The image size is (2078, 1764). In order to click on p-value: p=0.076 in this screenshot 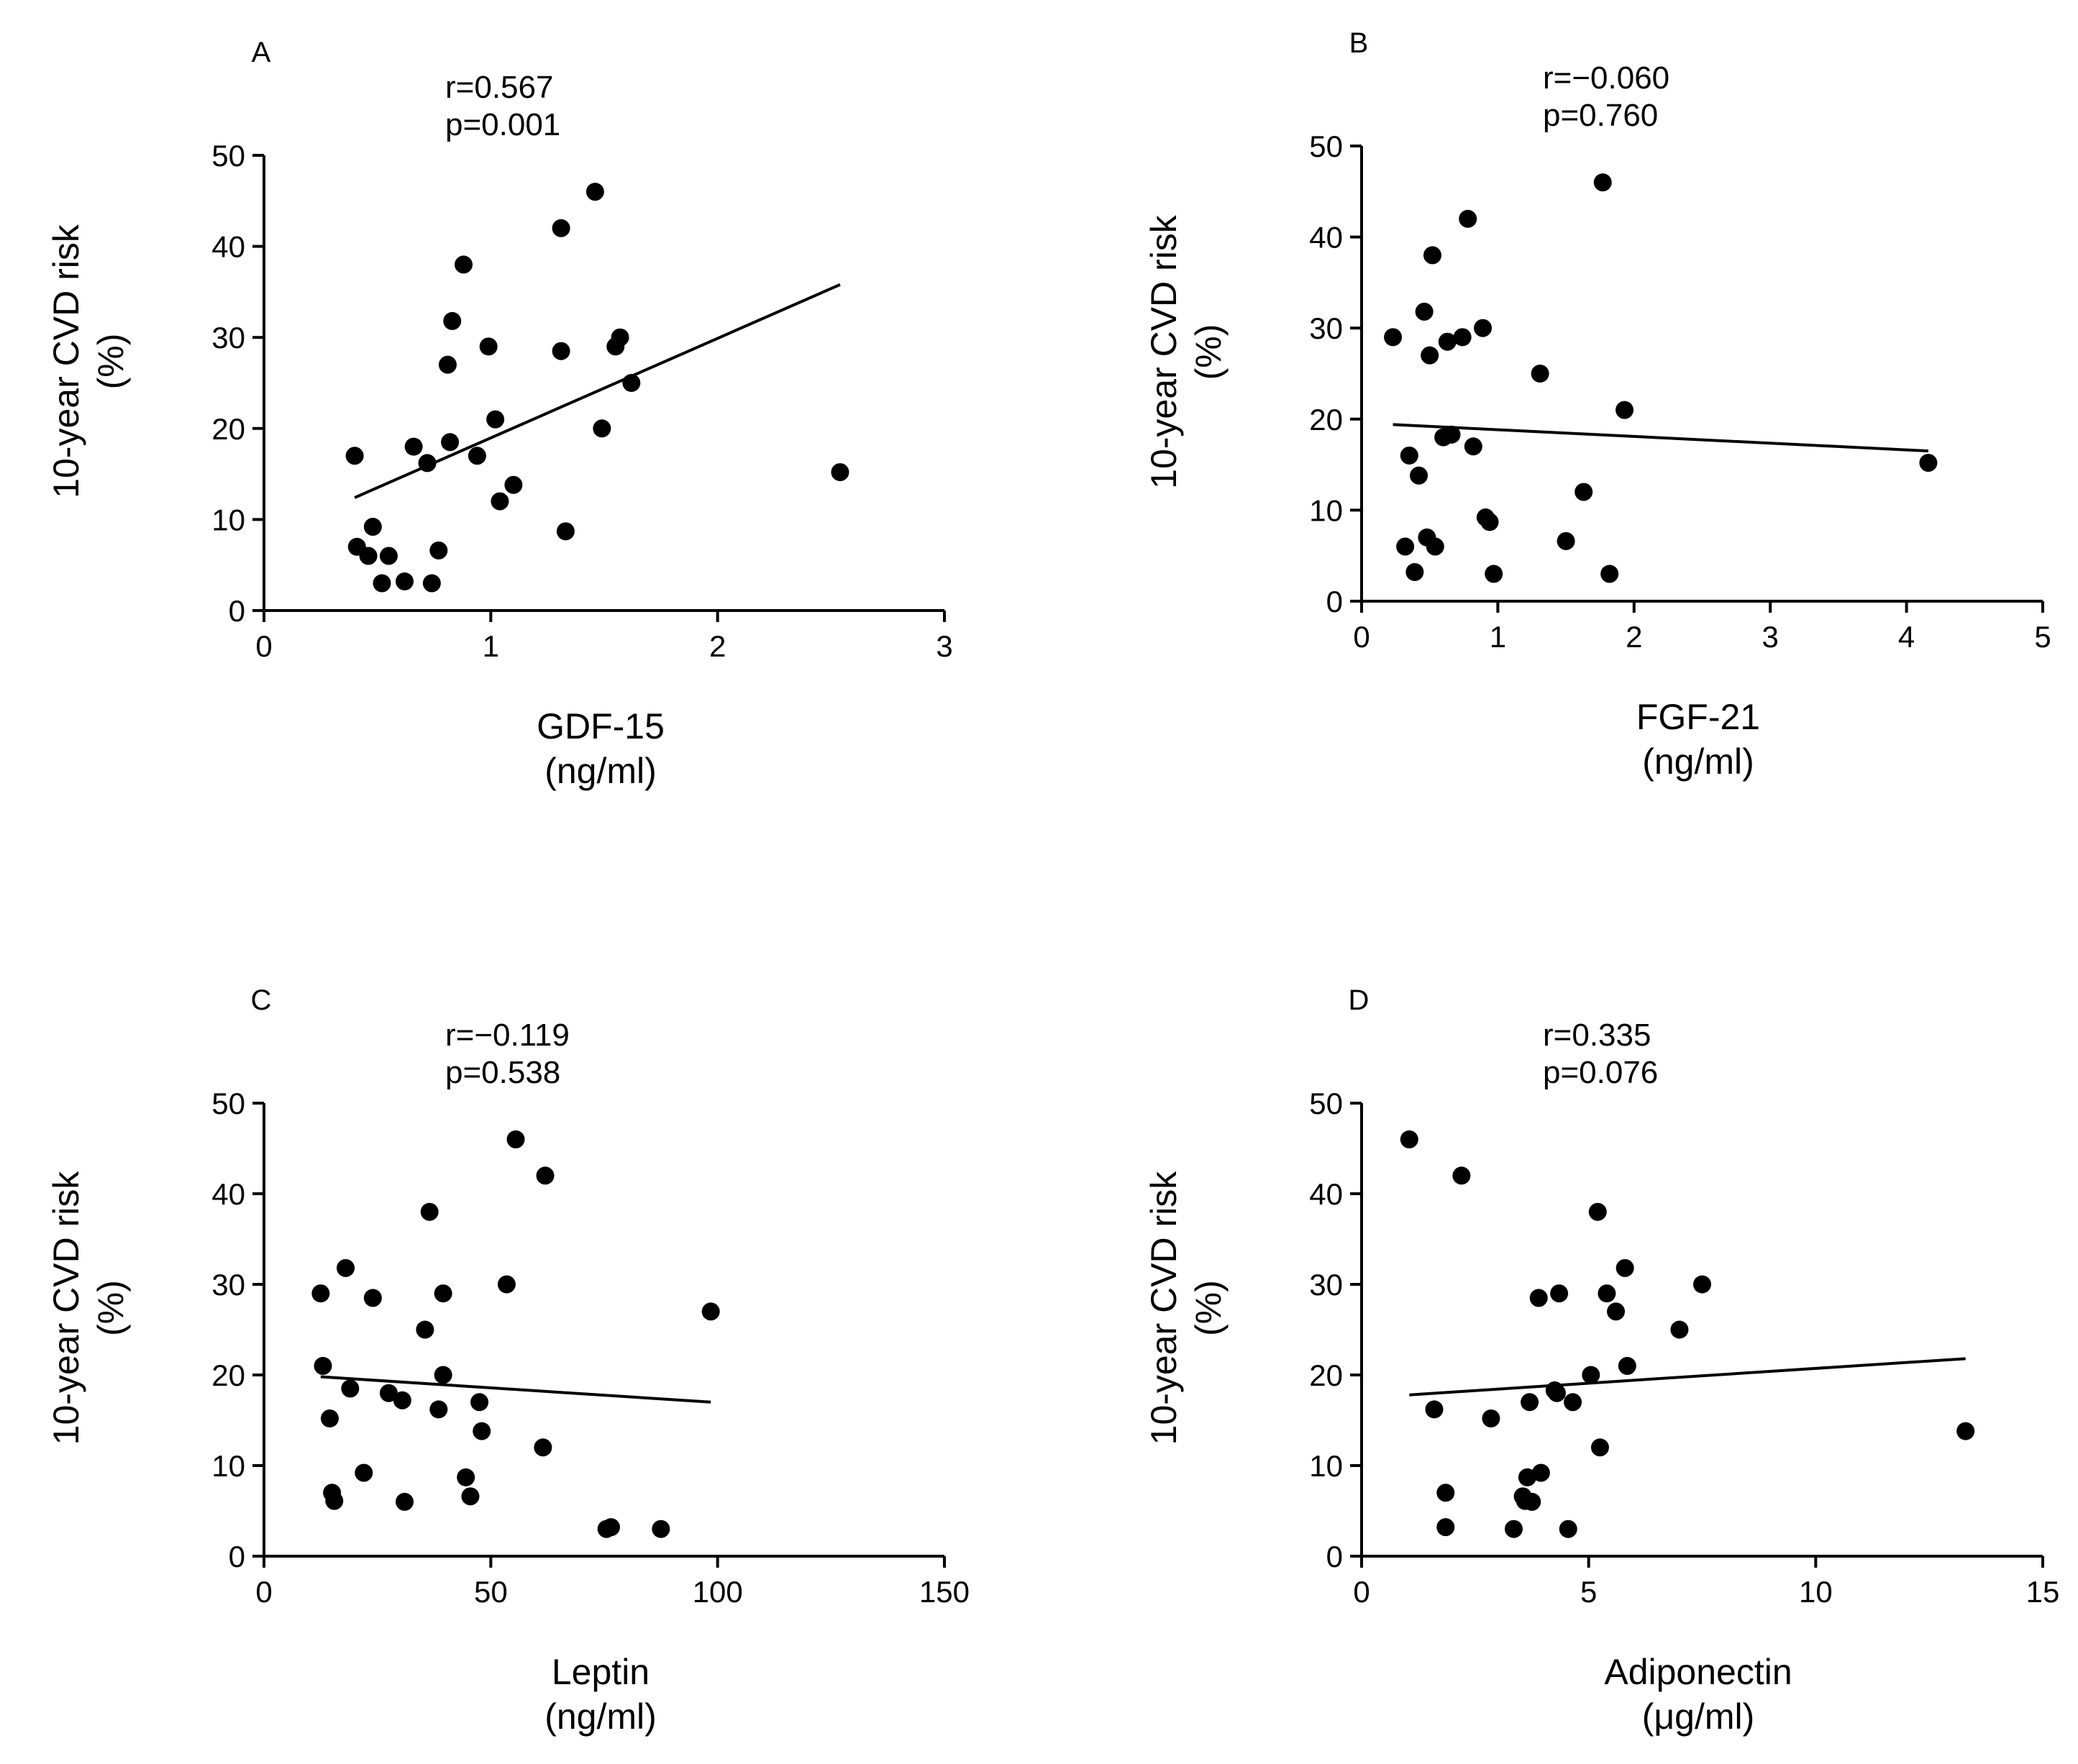, I will do `click(1600, 1072)`.